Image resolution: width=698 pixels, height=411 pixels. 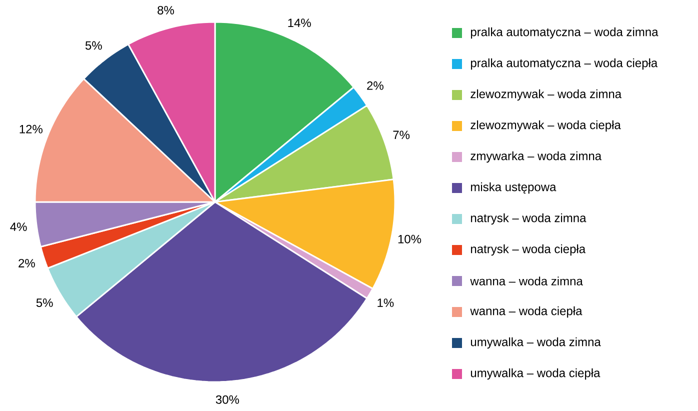 I want to click on legend-label: zmywarka – woda zimna, so click(x=536, y=157).